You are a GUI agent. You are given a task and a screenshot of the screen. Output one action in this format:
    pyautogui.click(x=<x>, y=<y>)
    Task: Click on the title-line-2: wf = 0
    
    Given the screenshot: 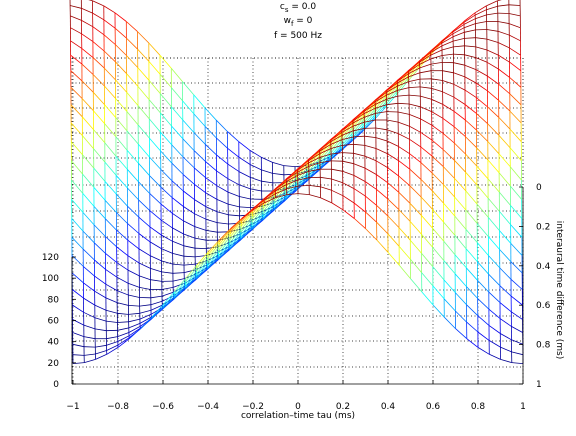 What is the action you would take?
    pyautogui.click(x=298, y=22)
    